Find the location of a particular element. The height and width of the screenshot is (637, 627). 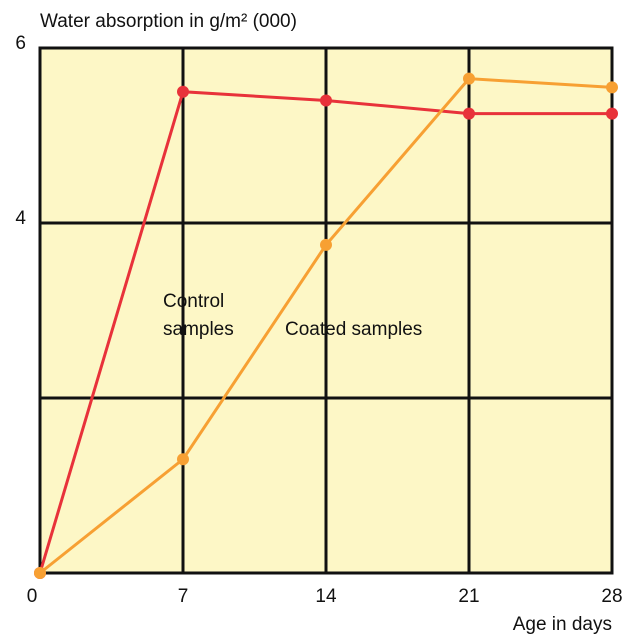

annotation: samples is located at coordinates (198, 329).